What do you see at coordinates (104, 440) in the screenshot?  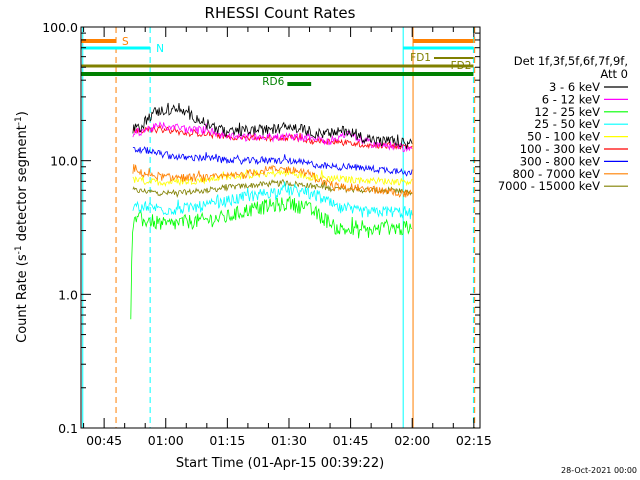 I see `x-tick-label-0: 00:45` at bounding box center [104, 440].